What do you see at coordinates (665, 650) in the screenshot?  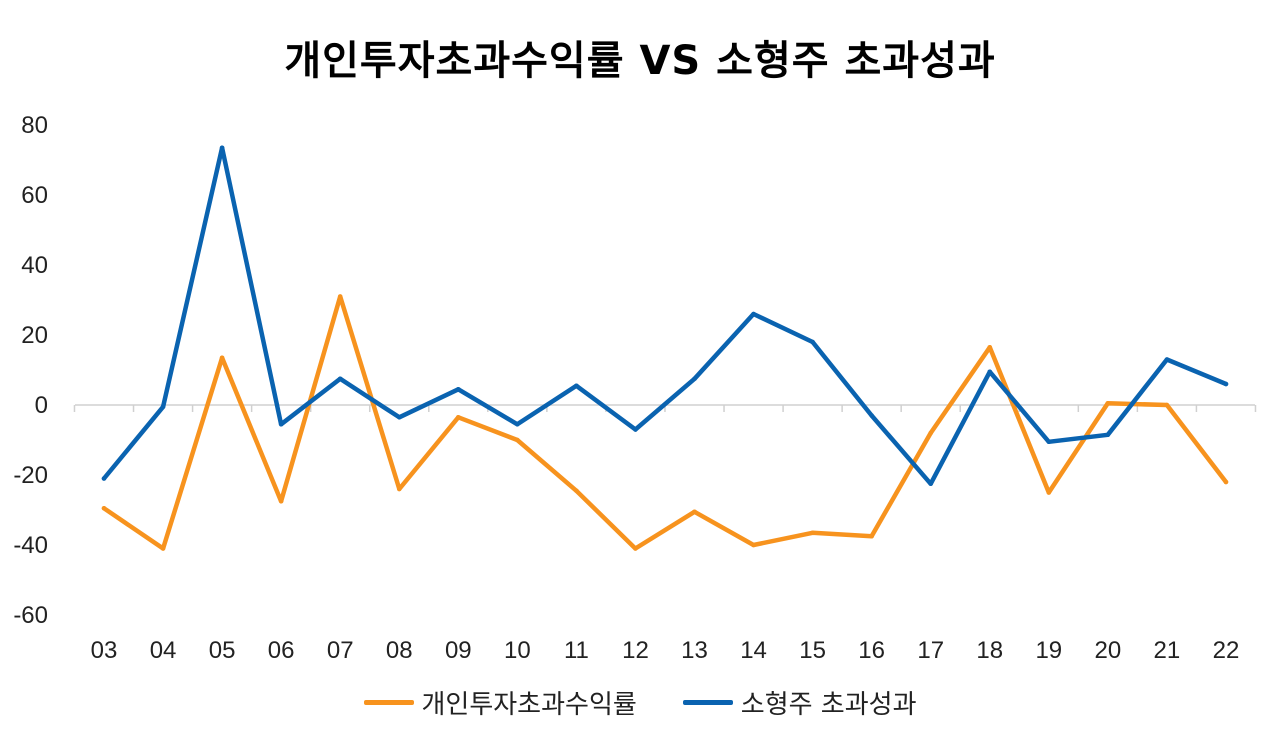 I see `x-tick-labels: 03 04 05 06 07 08 09 10 11 12 13 14 15 16 17 18 19 20 21 22` at bounding box center [665, 650].